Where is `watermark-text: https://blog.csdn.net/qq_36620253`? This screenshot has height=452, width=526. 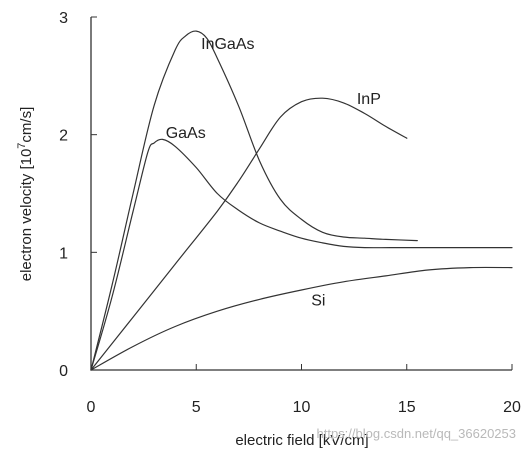
watermark-text: https://blog.csdn.net/qq_36620253 is located at coordinates (417, 433).